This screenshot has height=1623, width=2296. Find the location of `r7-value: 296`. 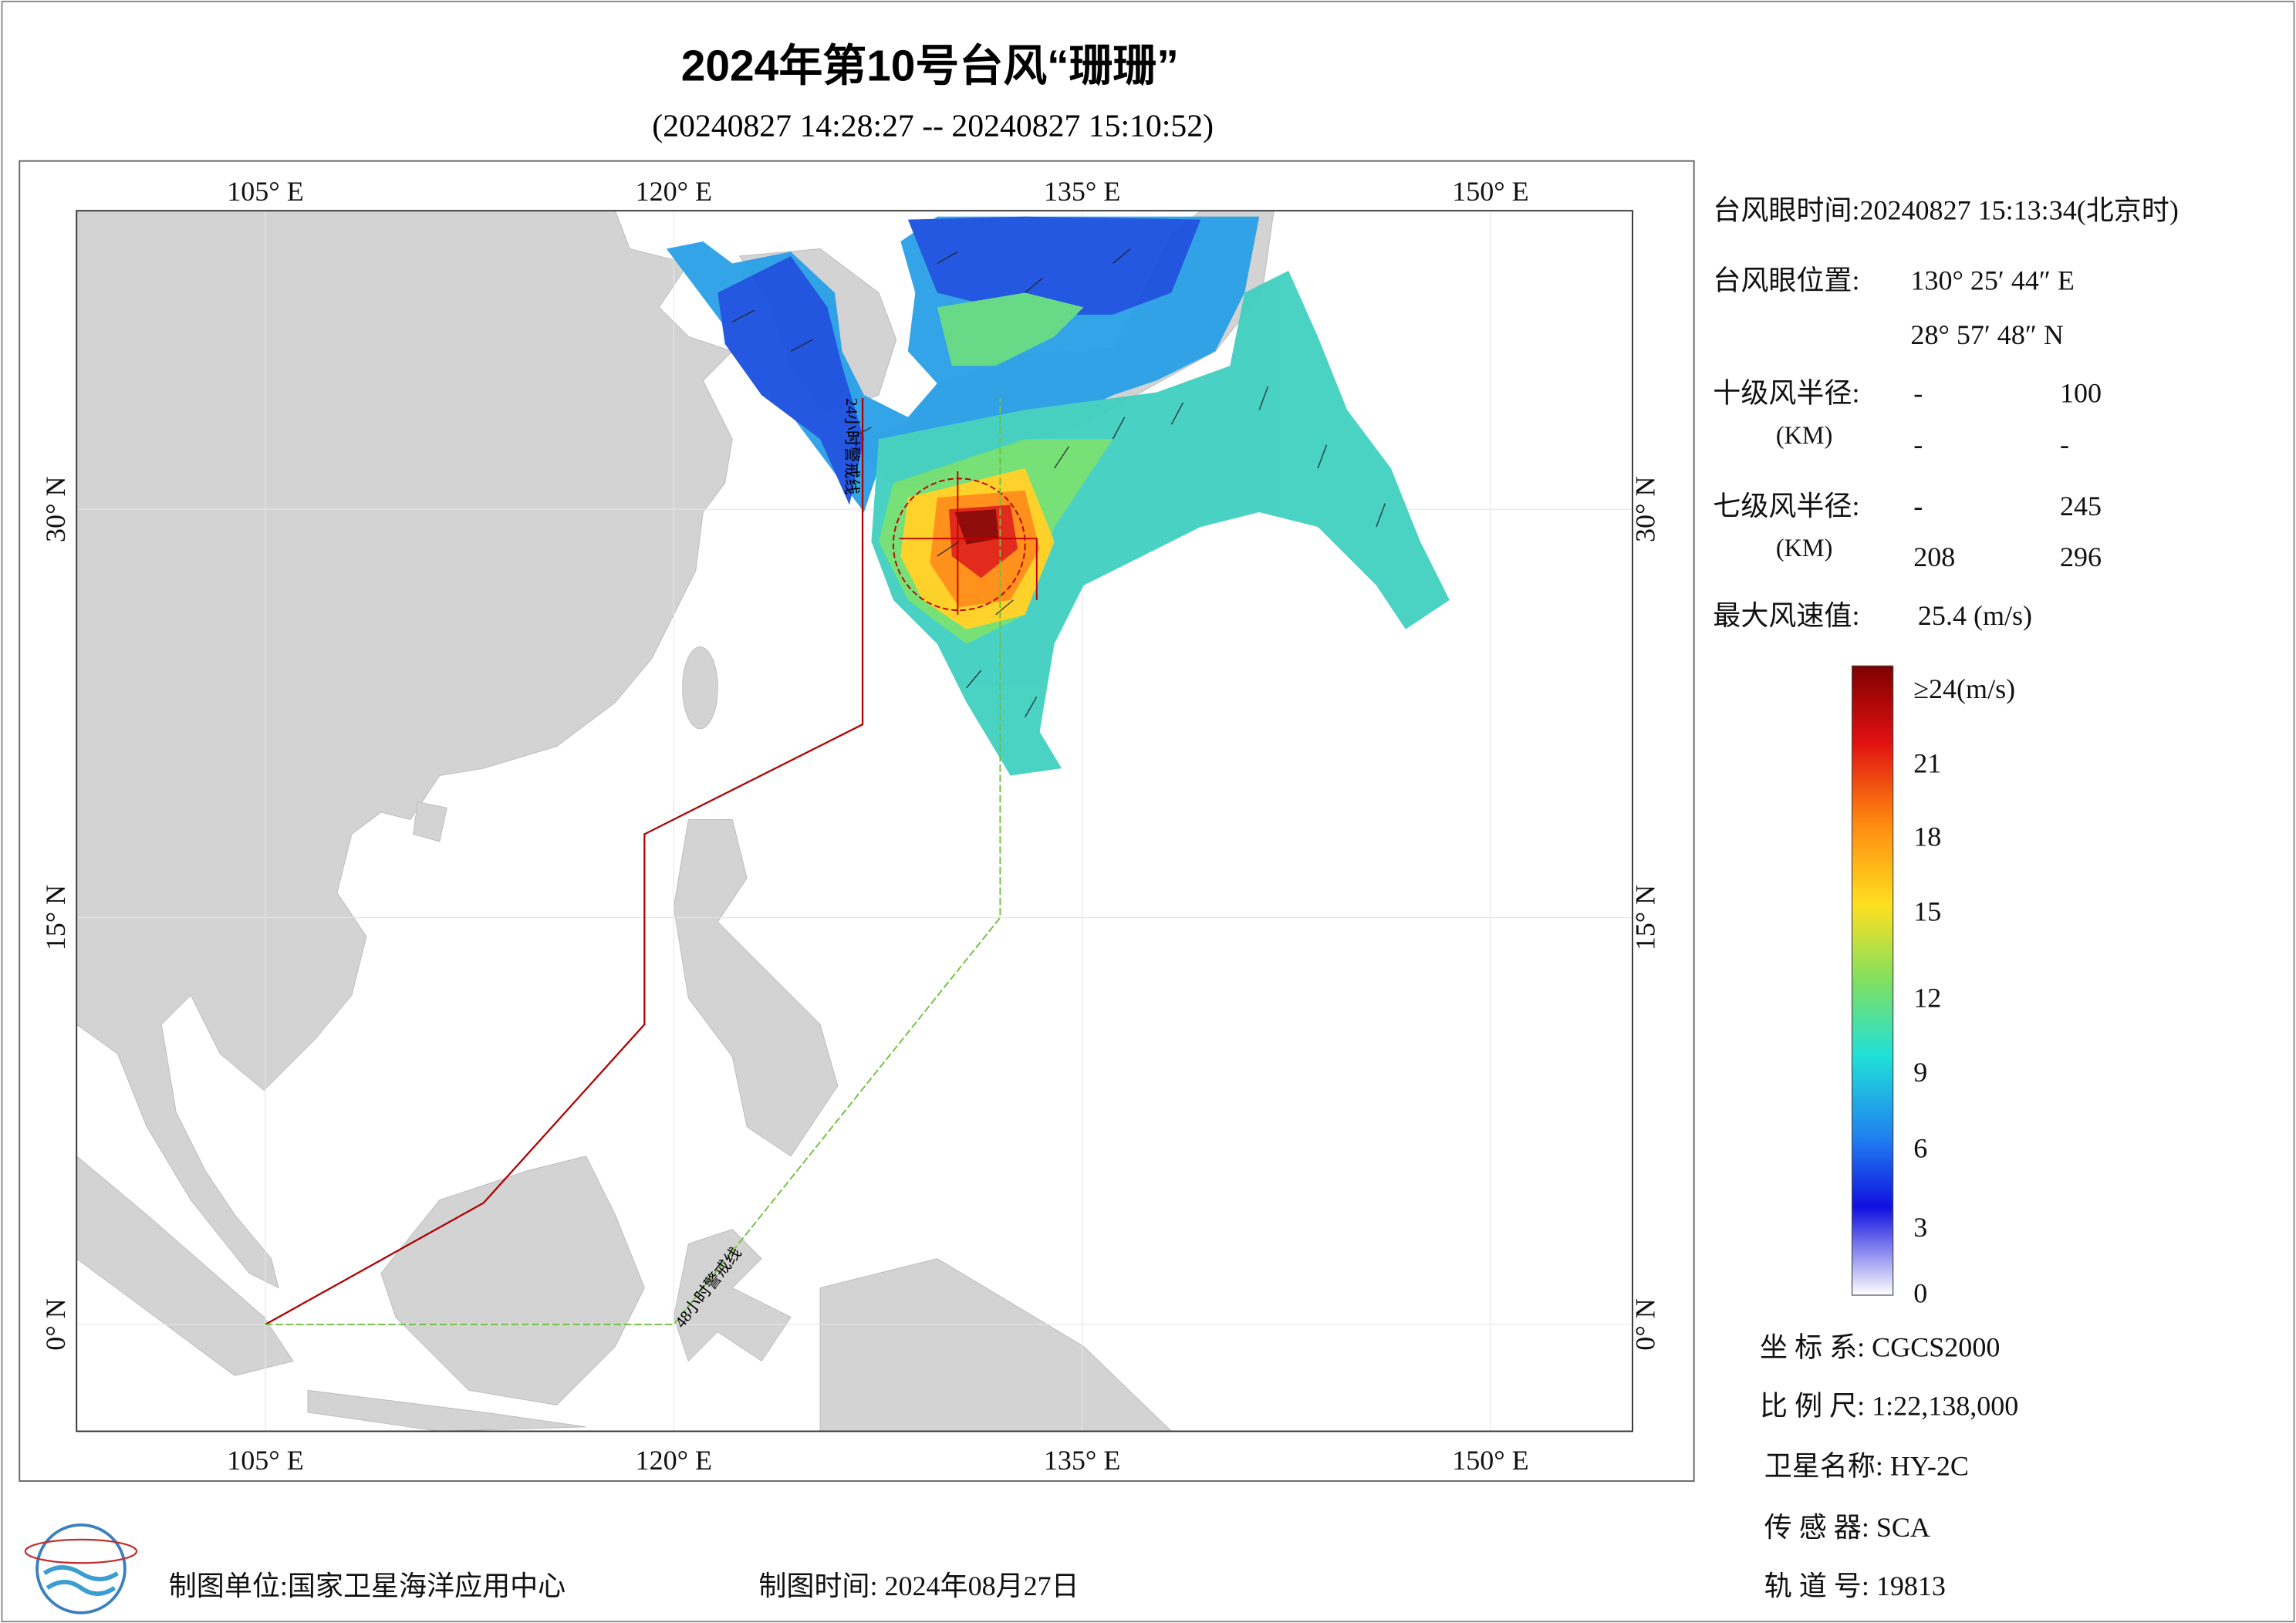

r7-value: 296 is located at coordinates (2081, 557).